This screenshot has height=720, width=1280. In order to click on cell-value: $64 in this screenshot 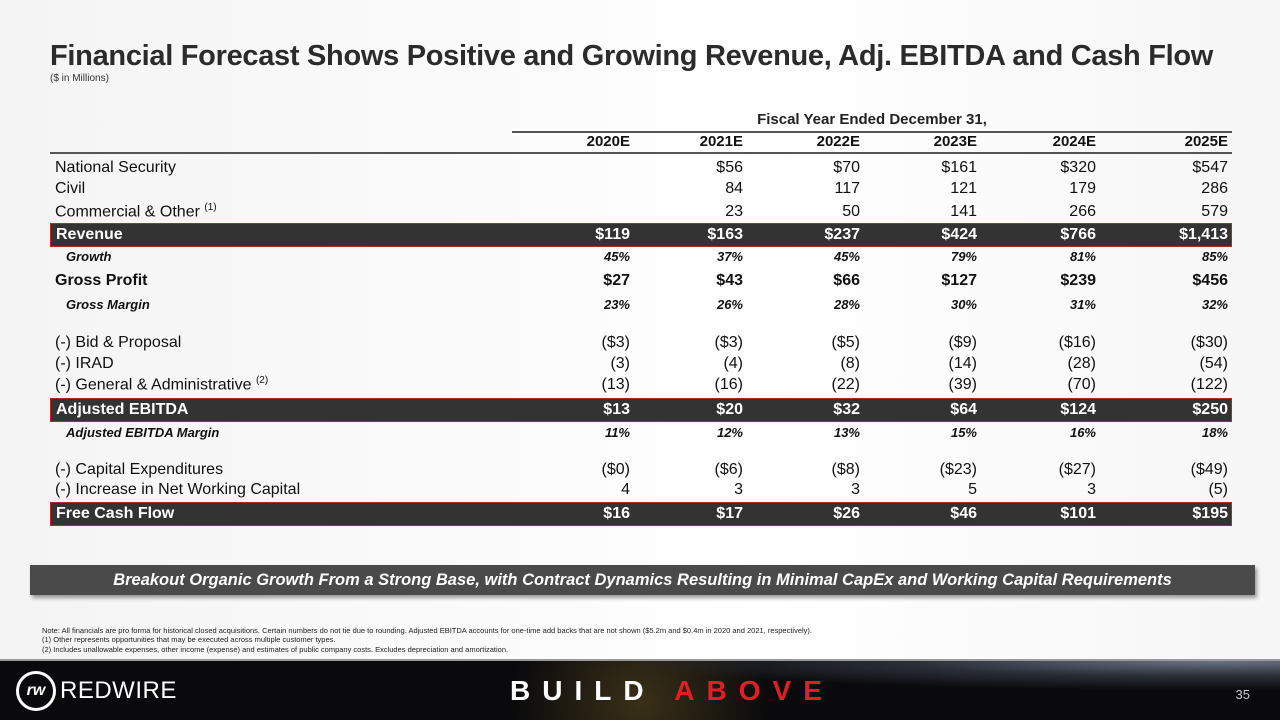, I will do `click(963, 409)`.